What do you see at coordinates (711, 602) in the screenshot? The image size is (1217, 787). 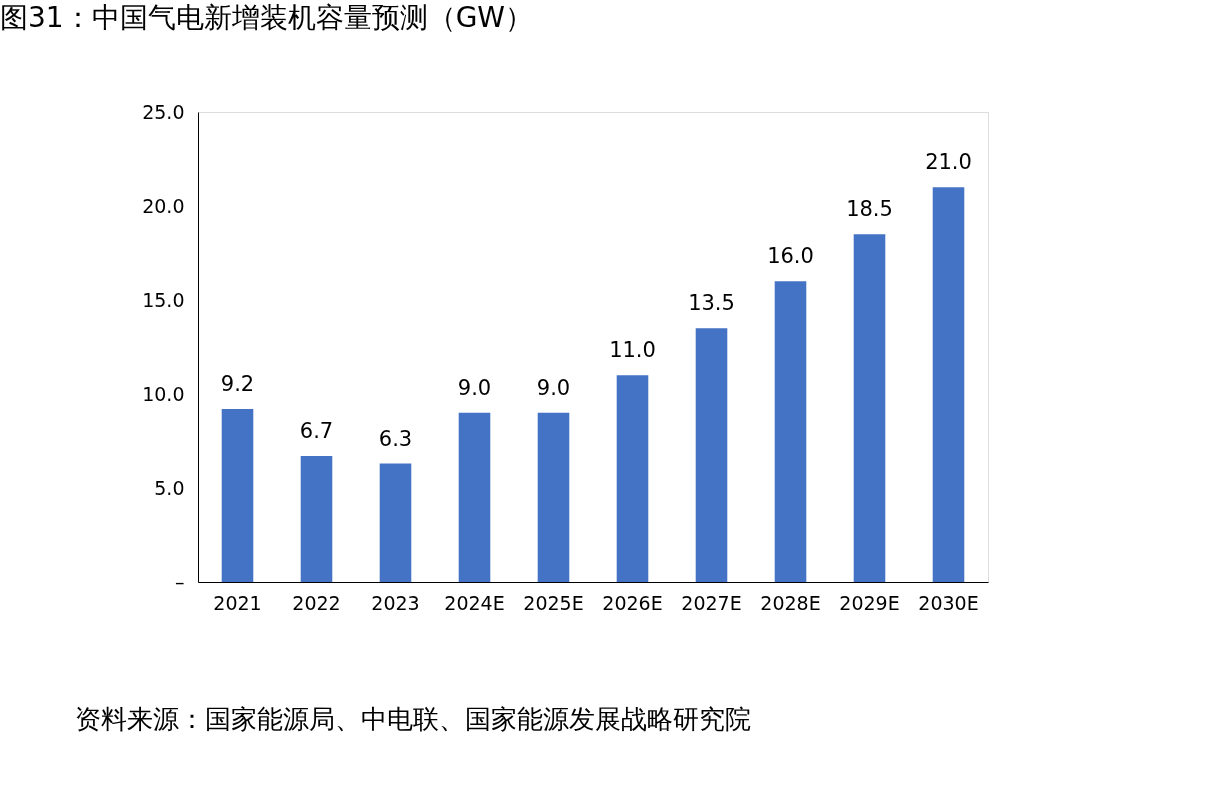 I see `x-tick-label: 2027E` at bounding box center [711, 602].